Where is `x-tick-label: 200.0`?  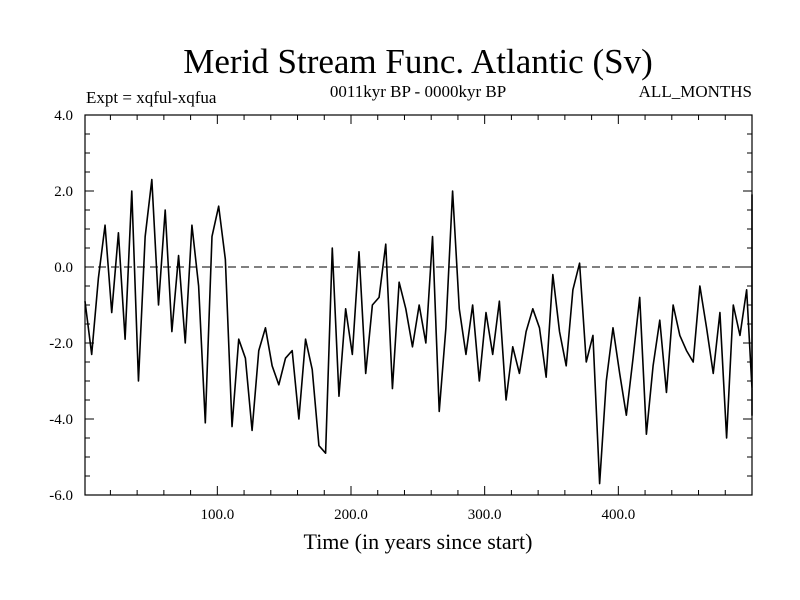 x-tick-label: 200.0 is located at coordinates (351, 515).